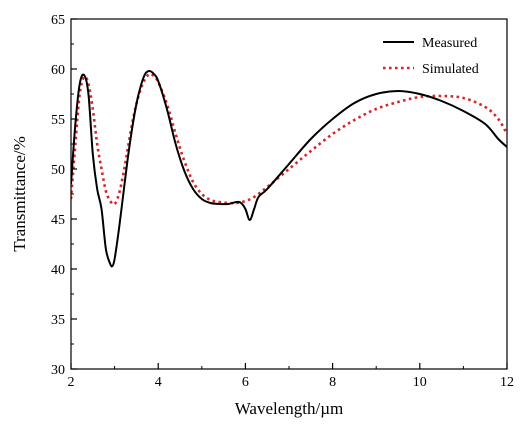  I want to click on y-tick-label: 60, so click(58, 70).